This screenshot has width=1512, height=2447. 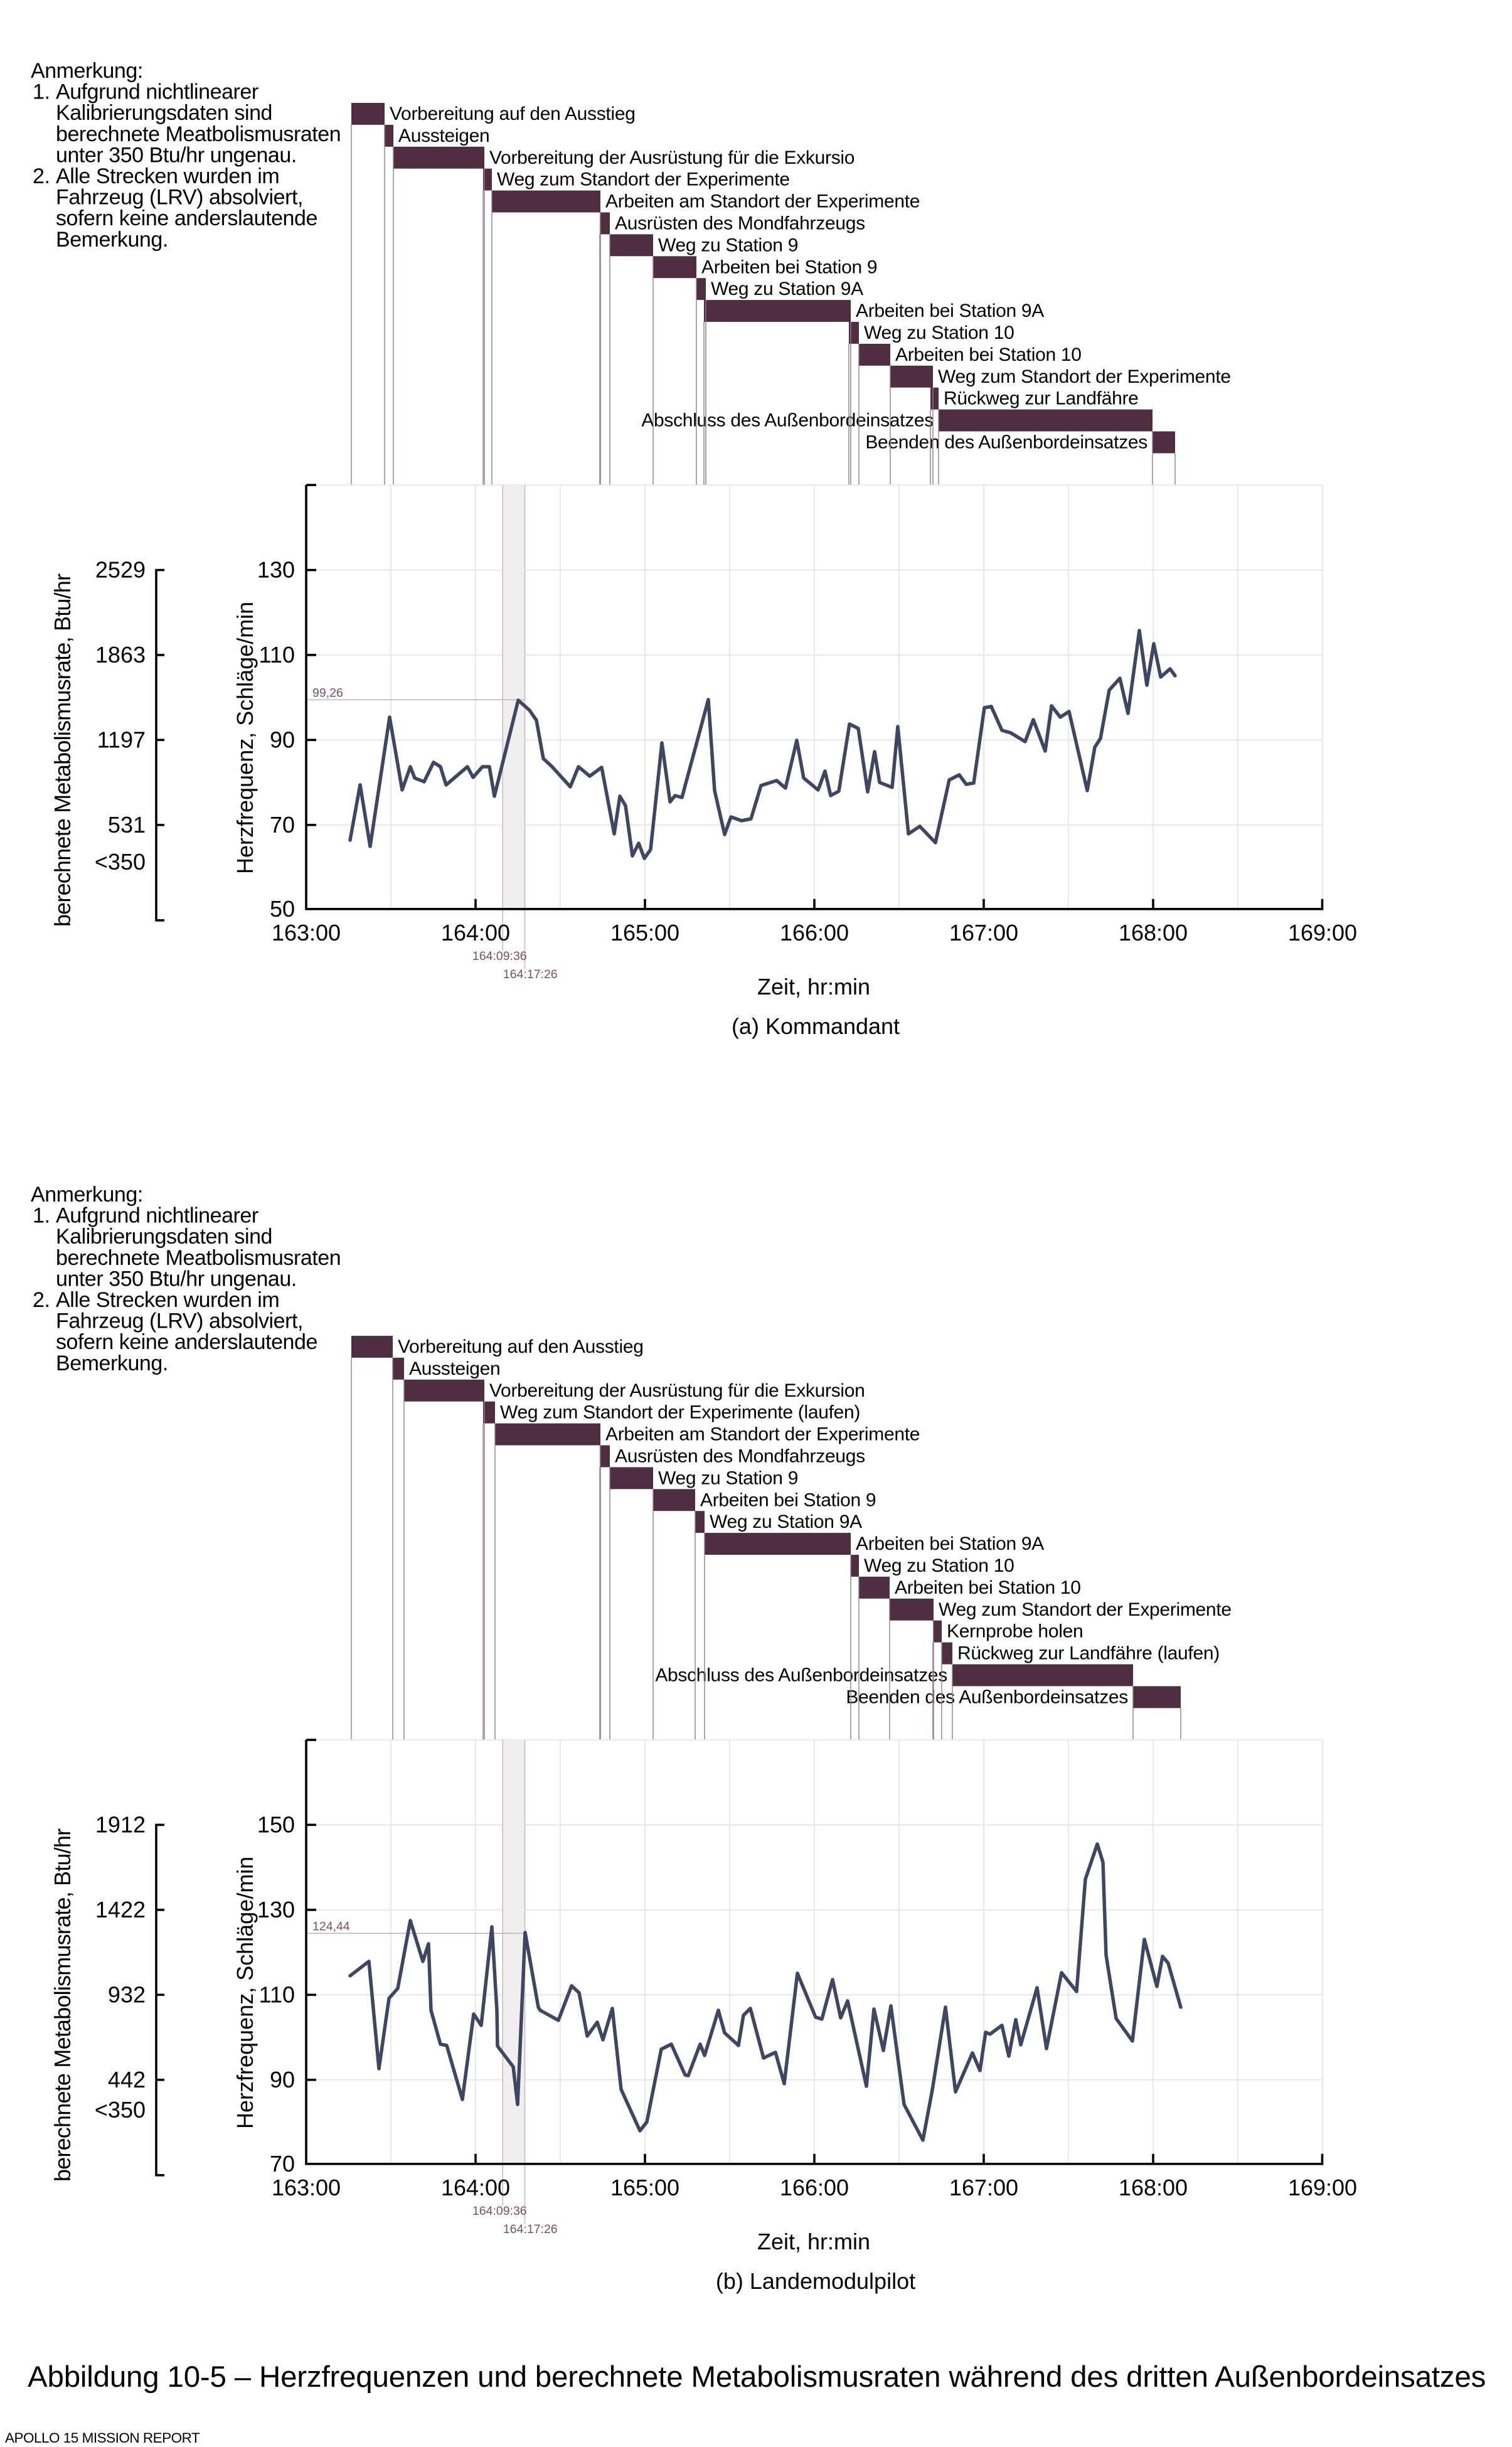 I want to click on svg-text: Herzfrequenz, Schläge/min, so click(x=245, y=738).